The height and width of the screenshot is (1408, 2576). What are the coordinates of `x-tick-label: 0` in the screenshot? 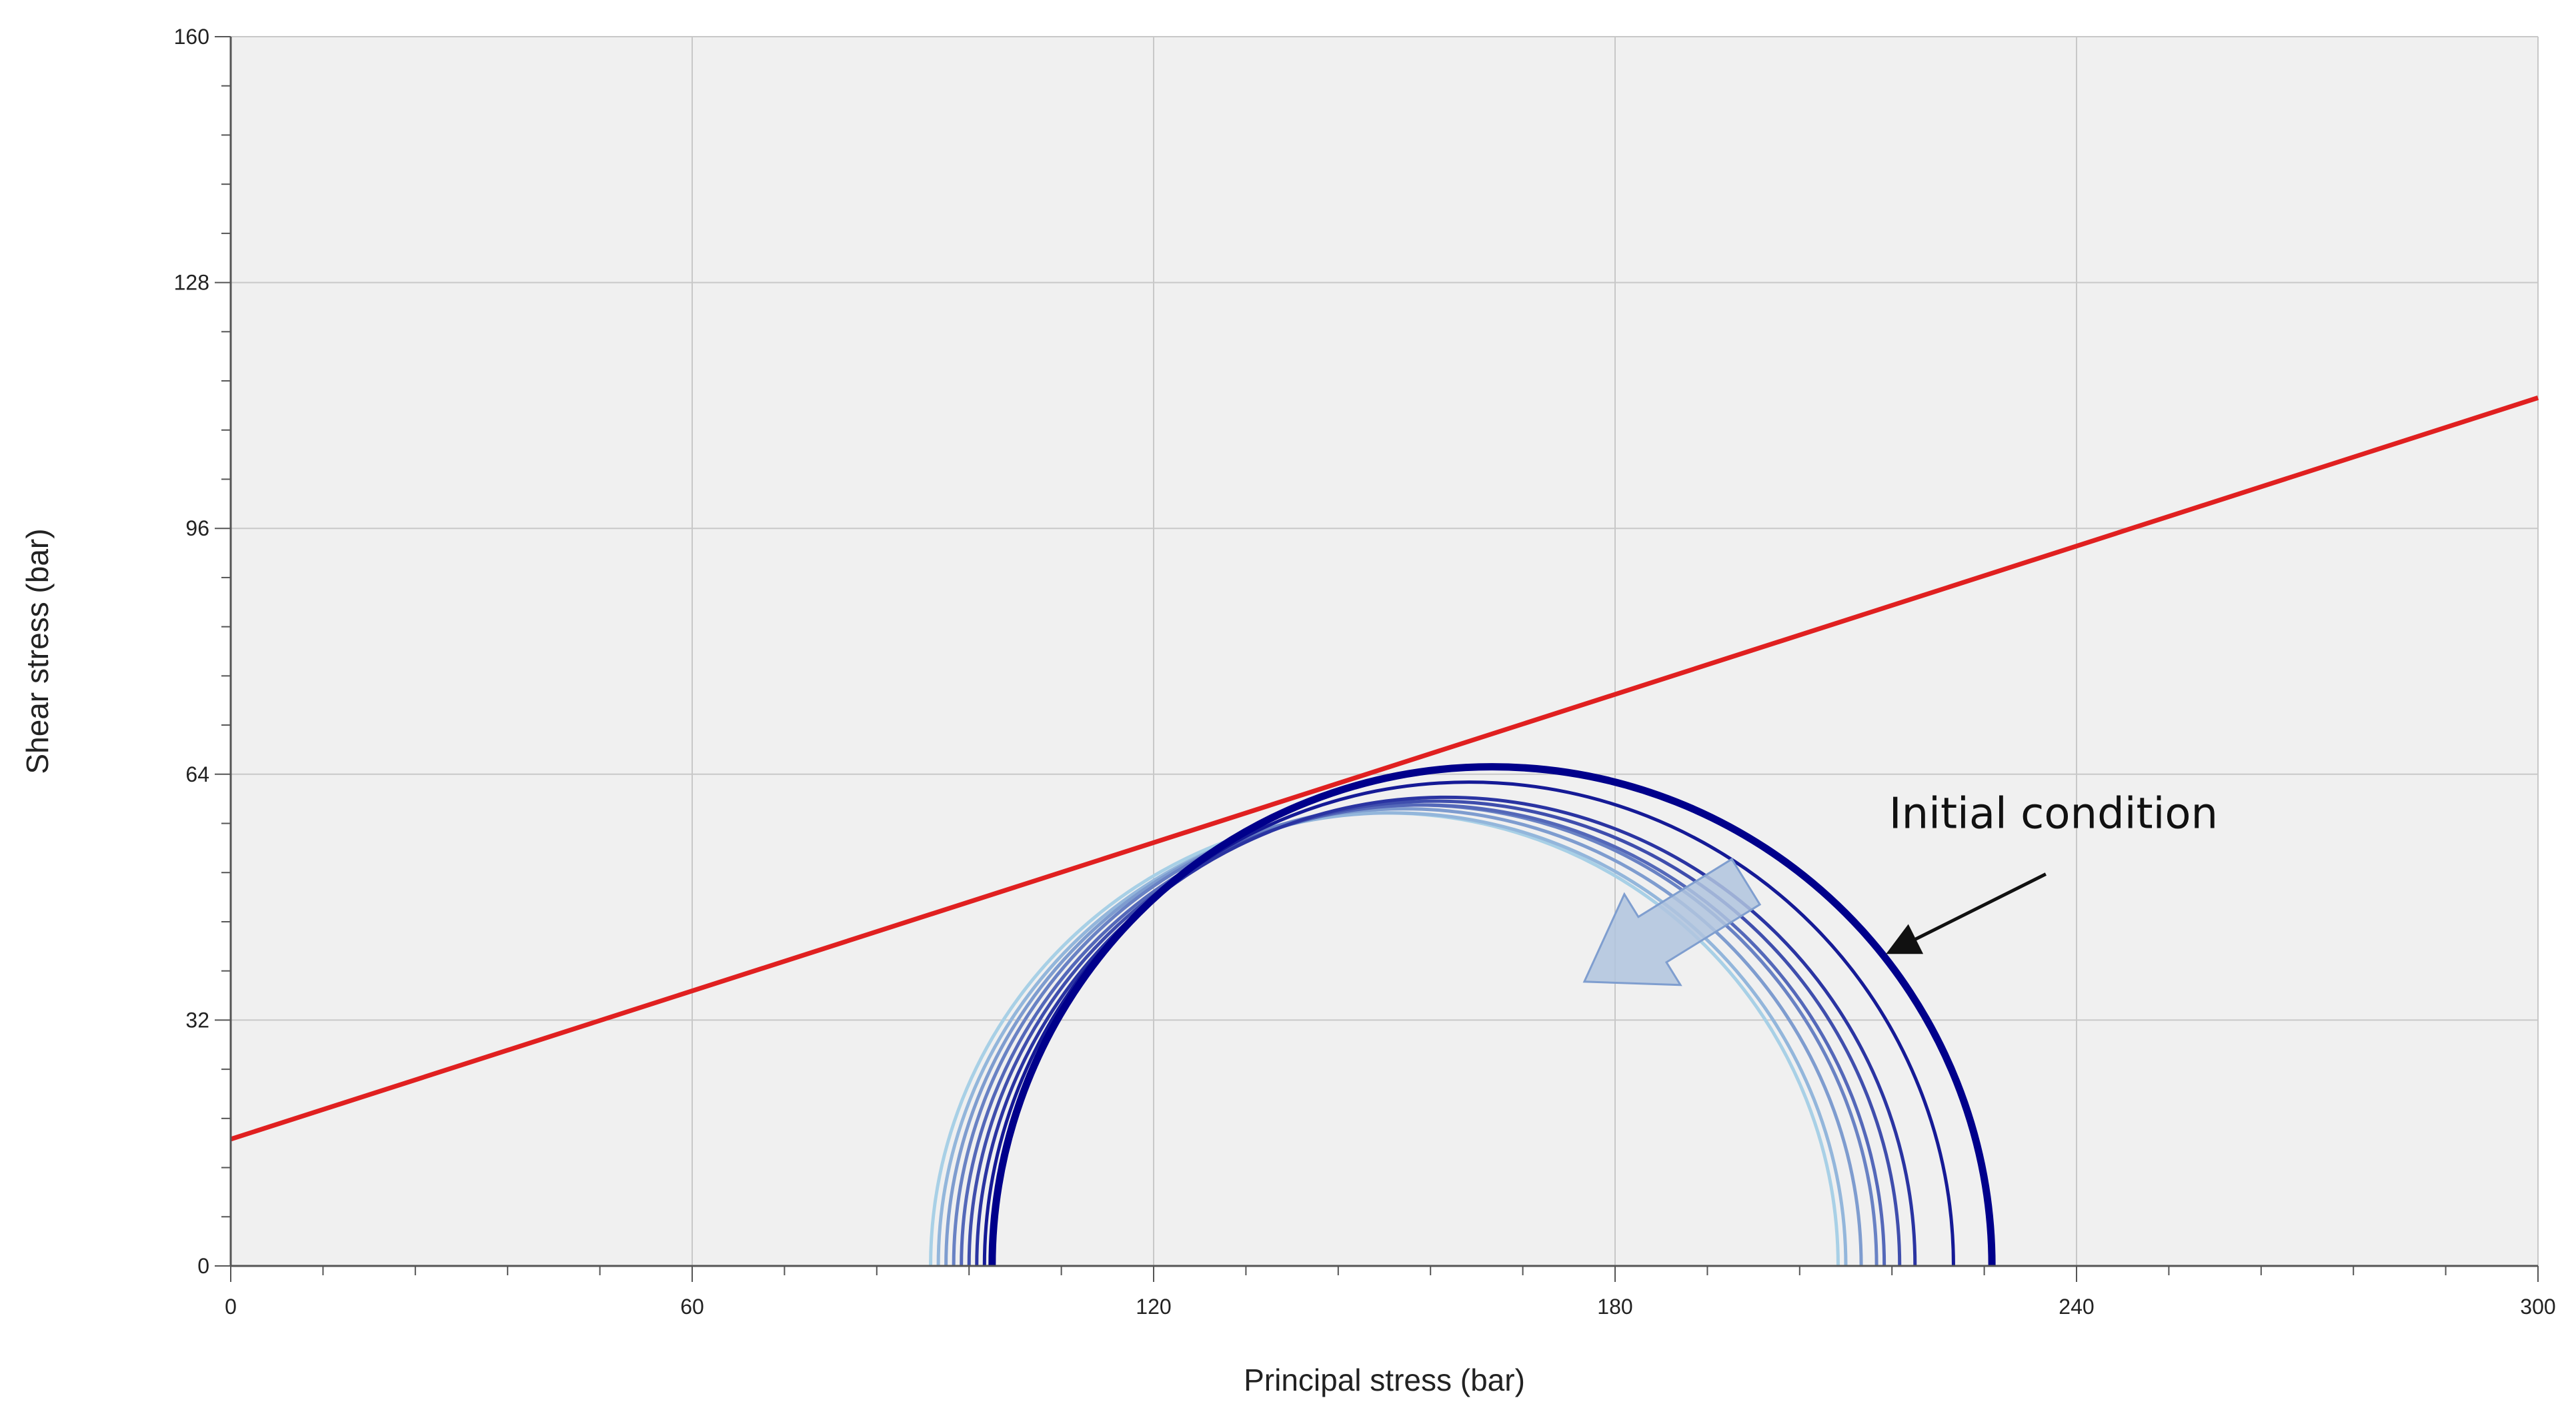 It's located at (231, 1307).